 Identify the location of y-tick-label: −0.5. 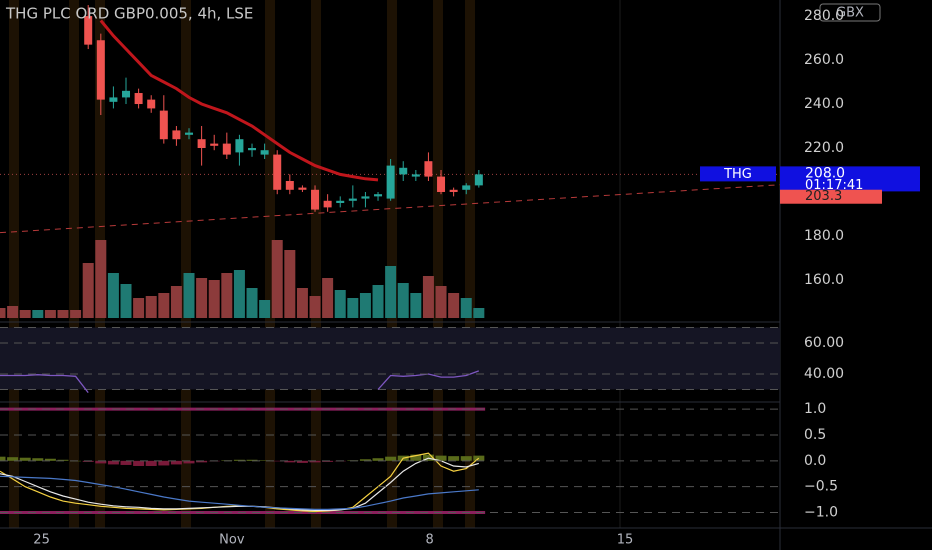
(821, 487).